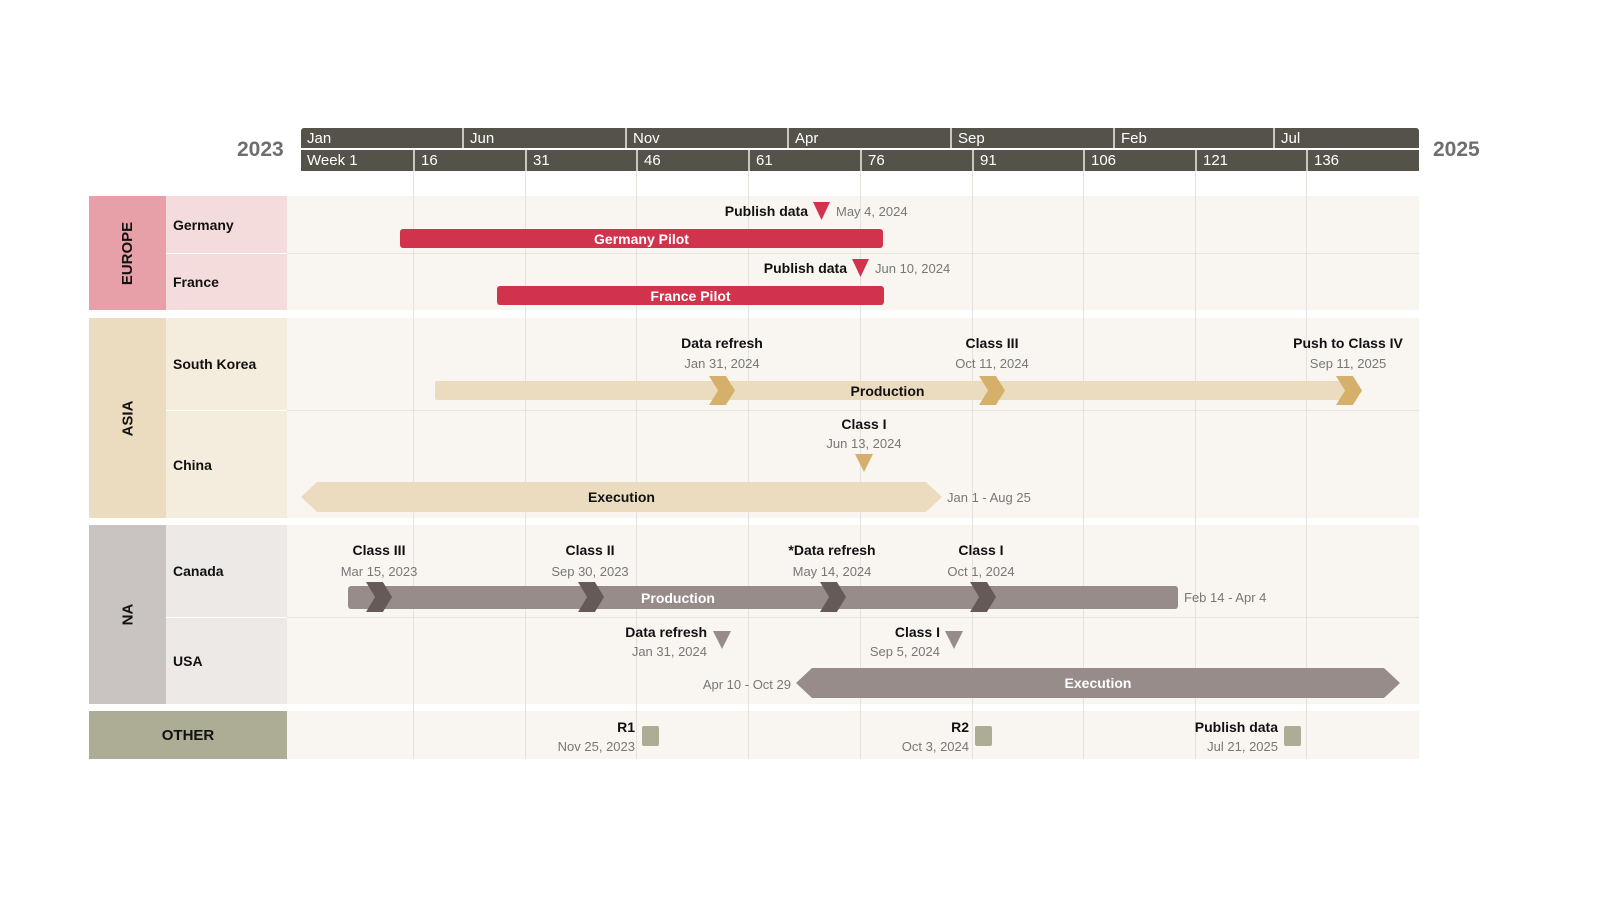 Image resolution: width=1600 pixels, height=900 pixels. I want to click on month-label: Jan, so click(319, 138).